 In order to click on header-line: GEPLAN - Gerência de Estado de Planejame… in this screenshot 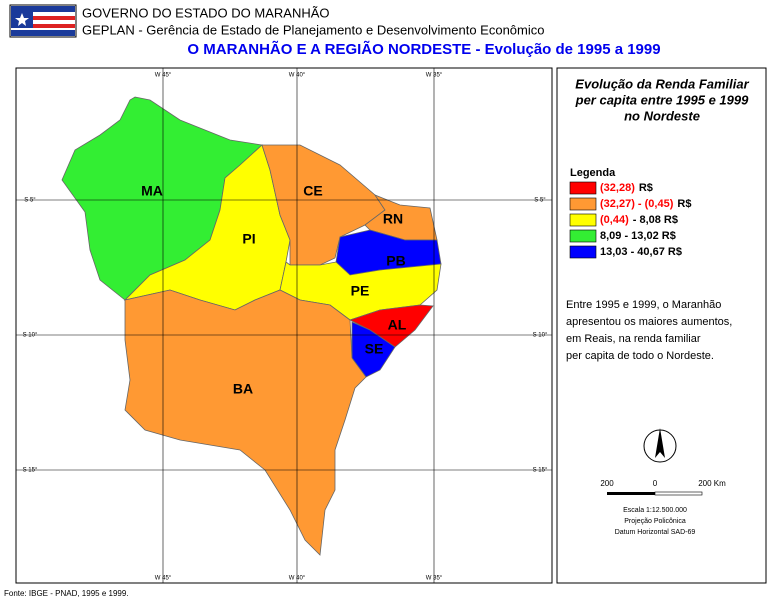, I will do `click(313, 29)`.